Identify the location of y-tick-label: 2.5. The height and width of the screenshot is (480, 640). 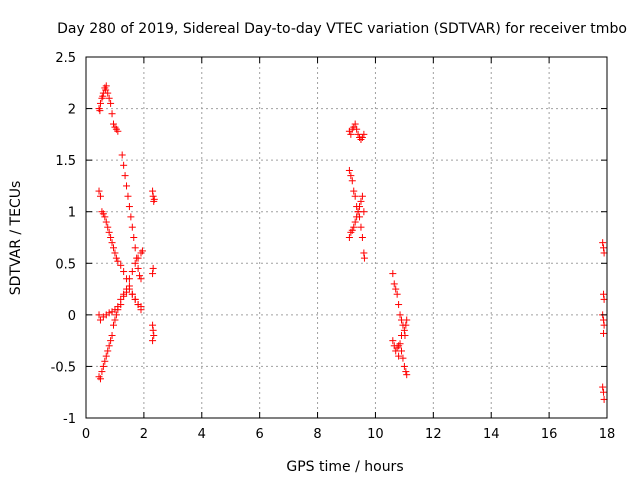
(65, 58).